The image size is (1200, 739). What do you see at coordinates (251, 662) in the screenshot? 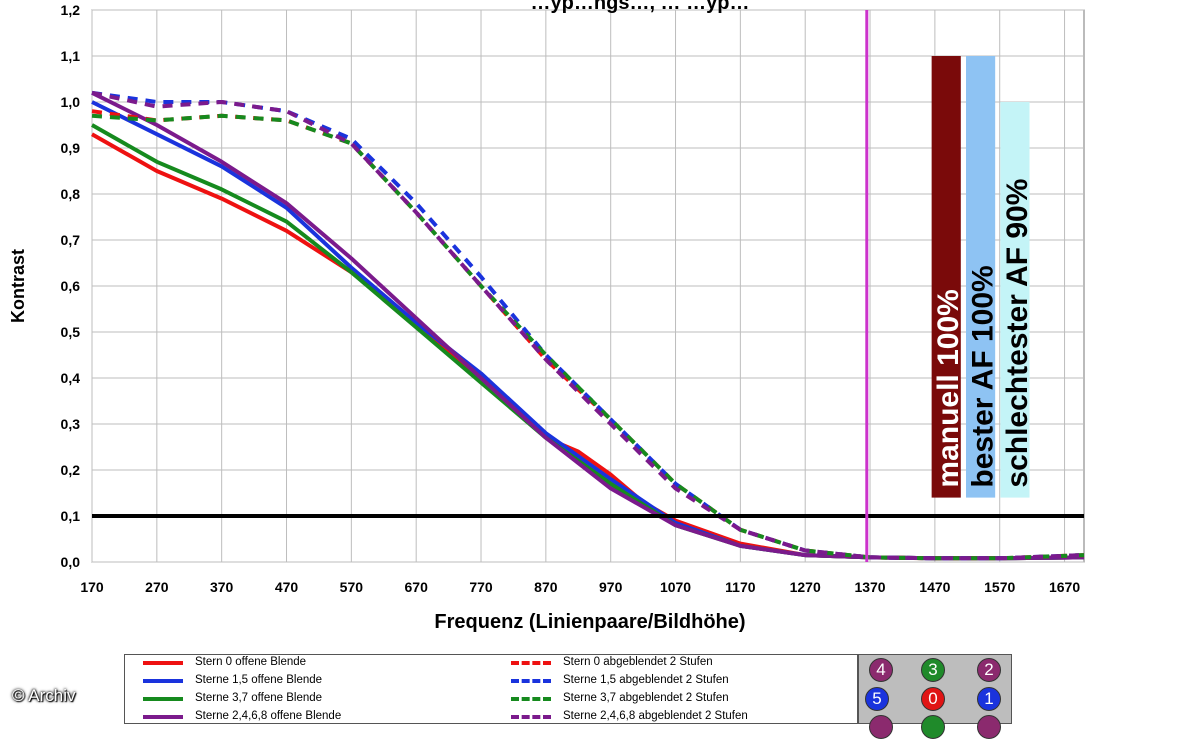
I see `legend-label: Stern 0 offene Blende` at bounding box center [251, 662].